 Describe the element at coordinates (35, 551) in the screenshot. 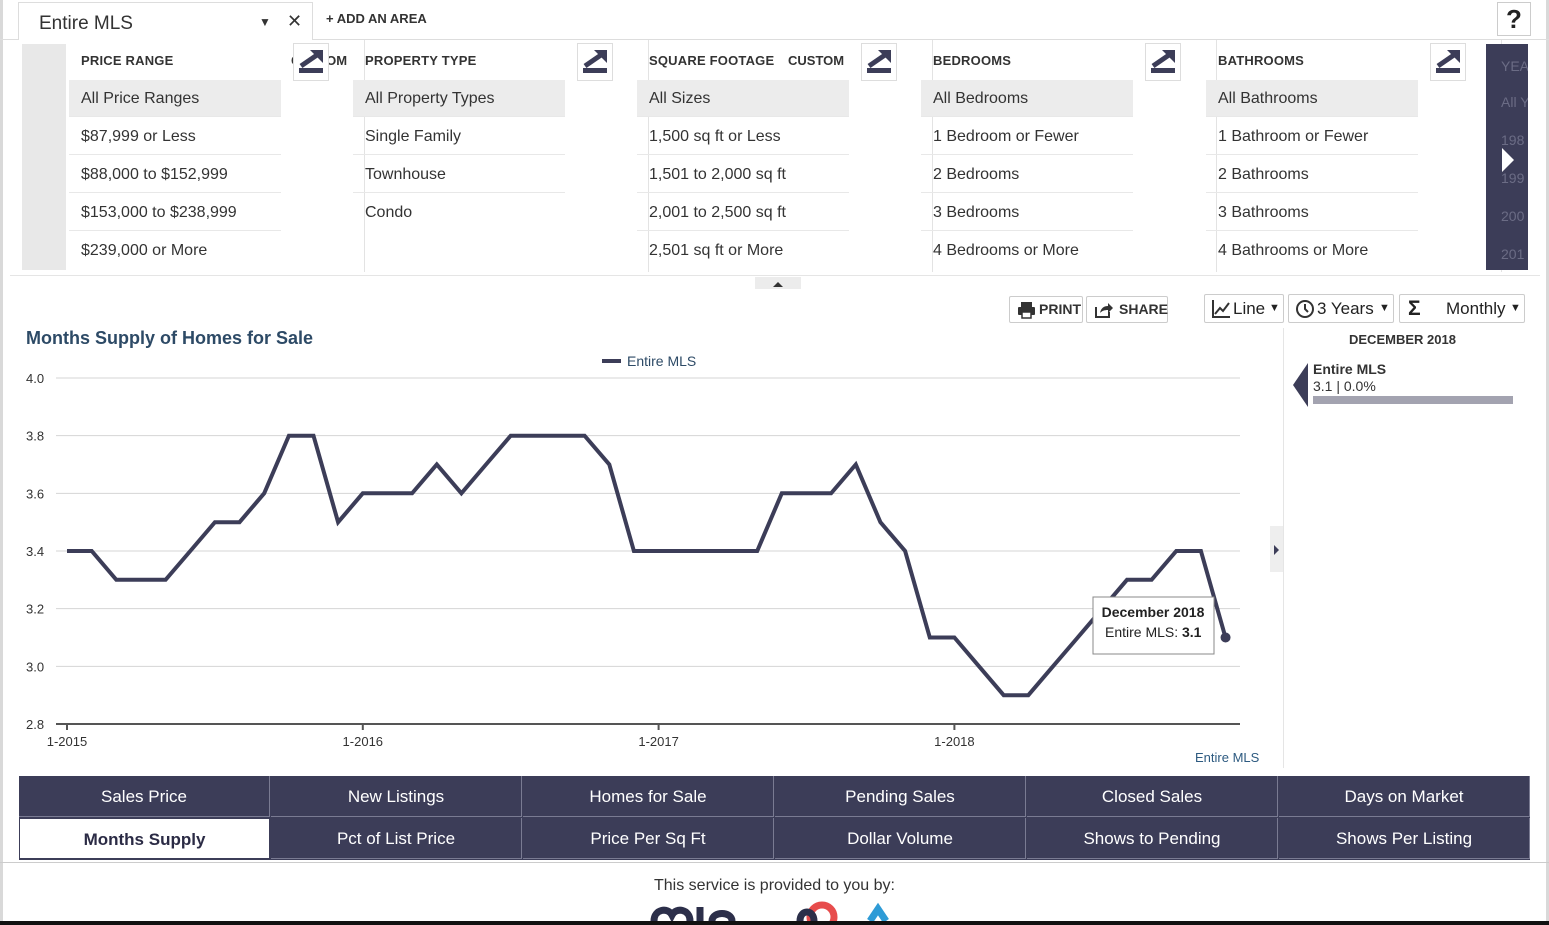

I see `y-tick-label: 3.4` at that location.